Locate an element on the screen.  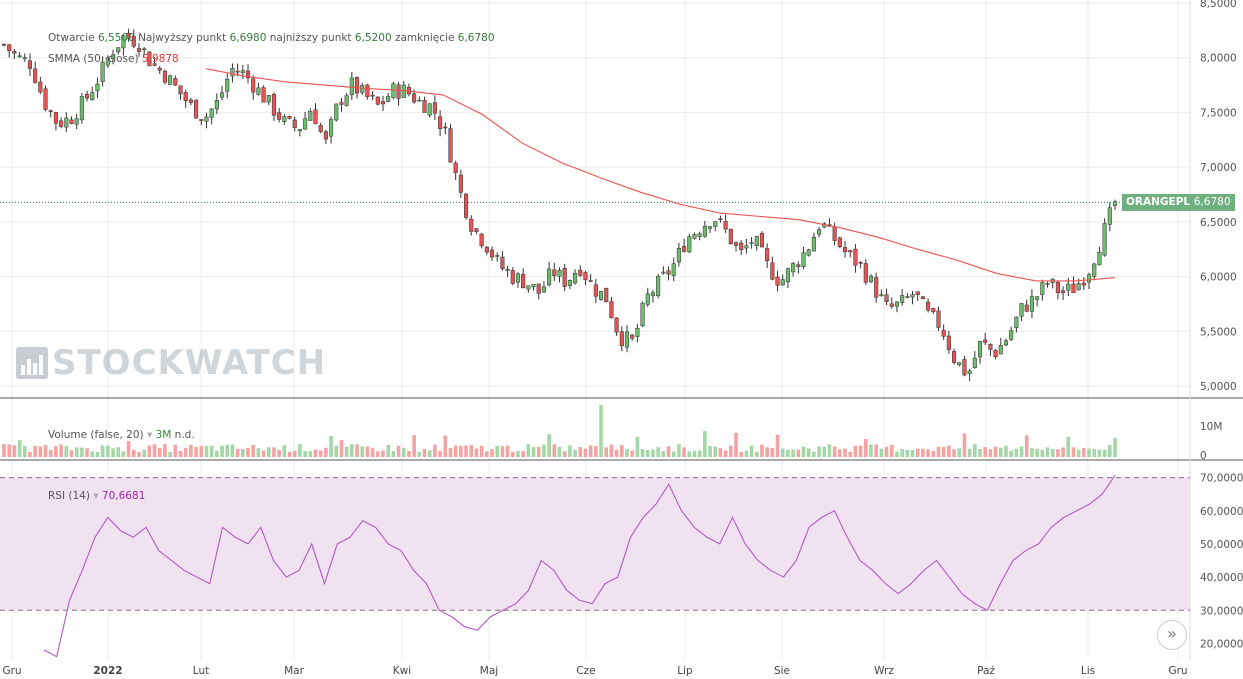
x-tick-label: Lis is located at coordinates (1088, 671).